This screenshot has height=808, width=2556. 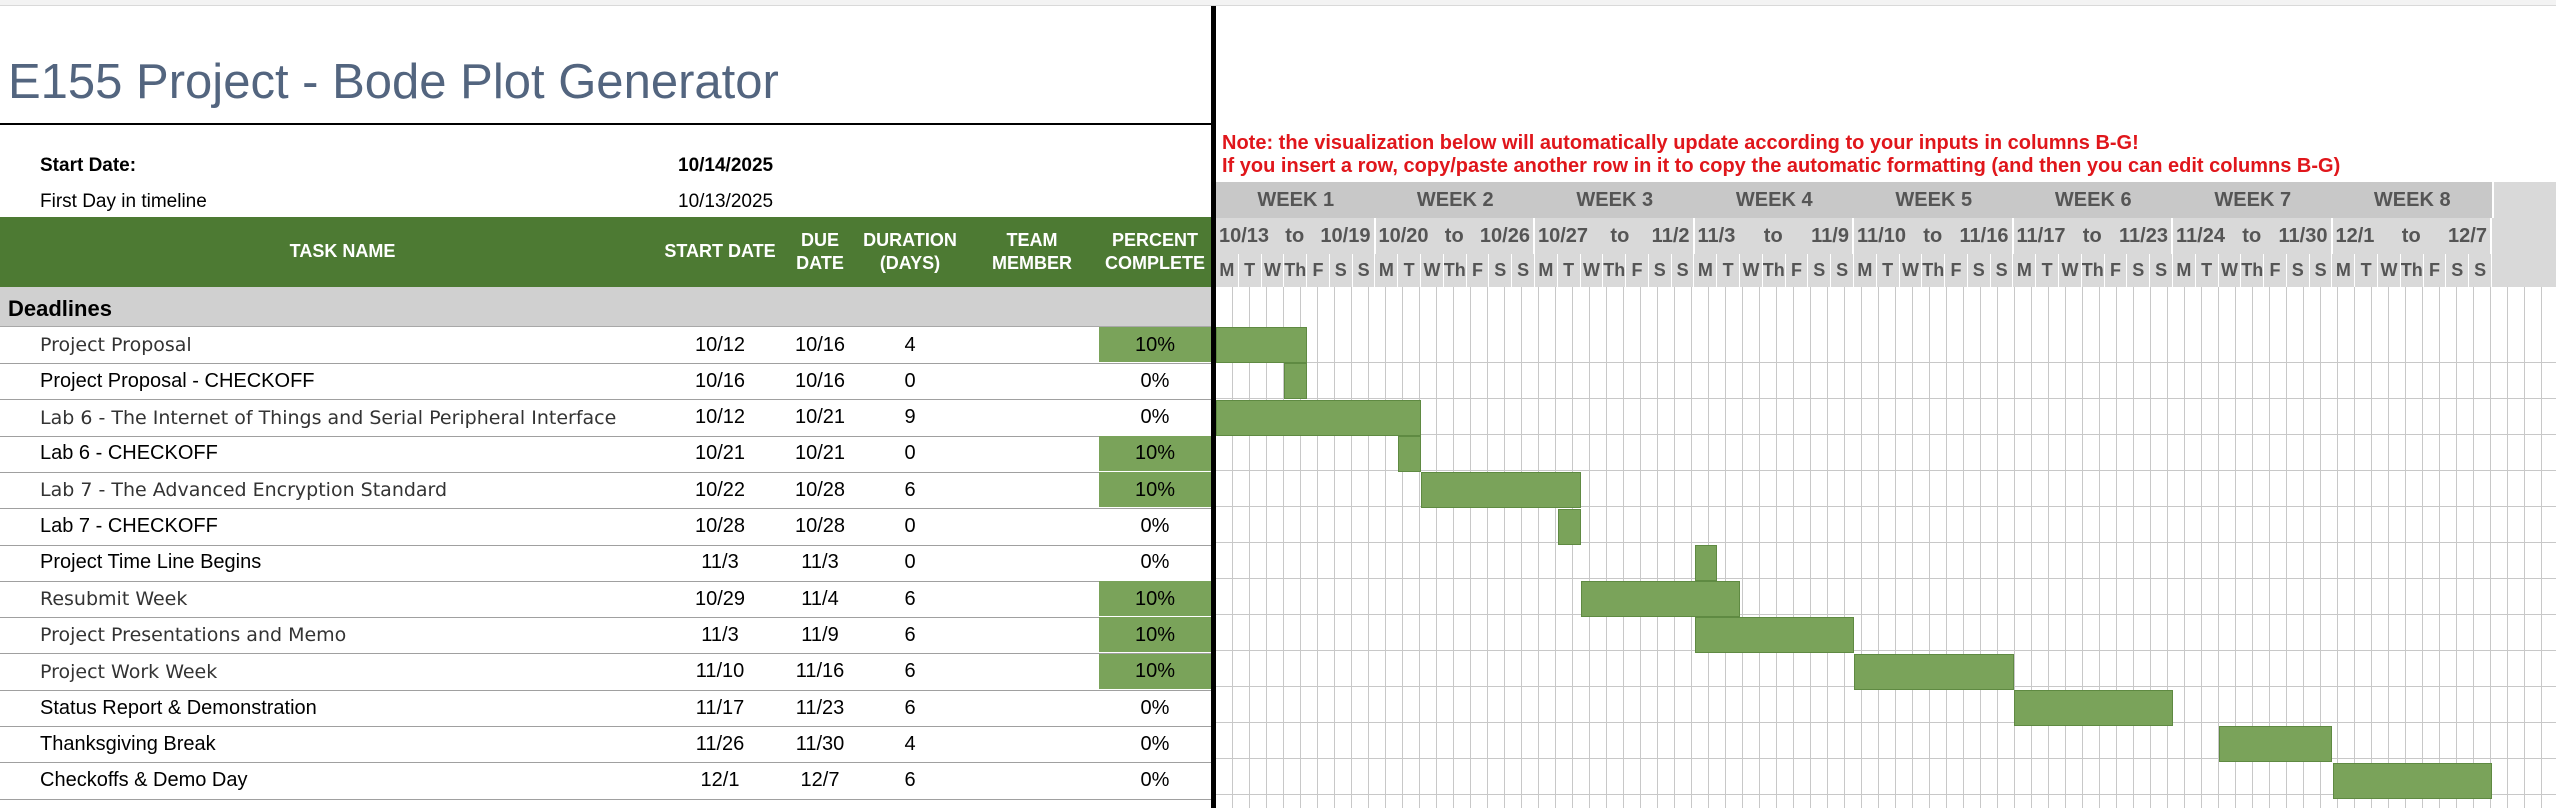 I want to click on task-name-cell: Project Proposal - CHECKOFF, so click(x=177, y=380).